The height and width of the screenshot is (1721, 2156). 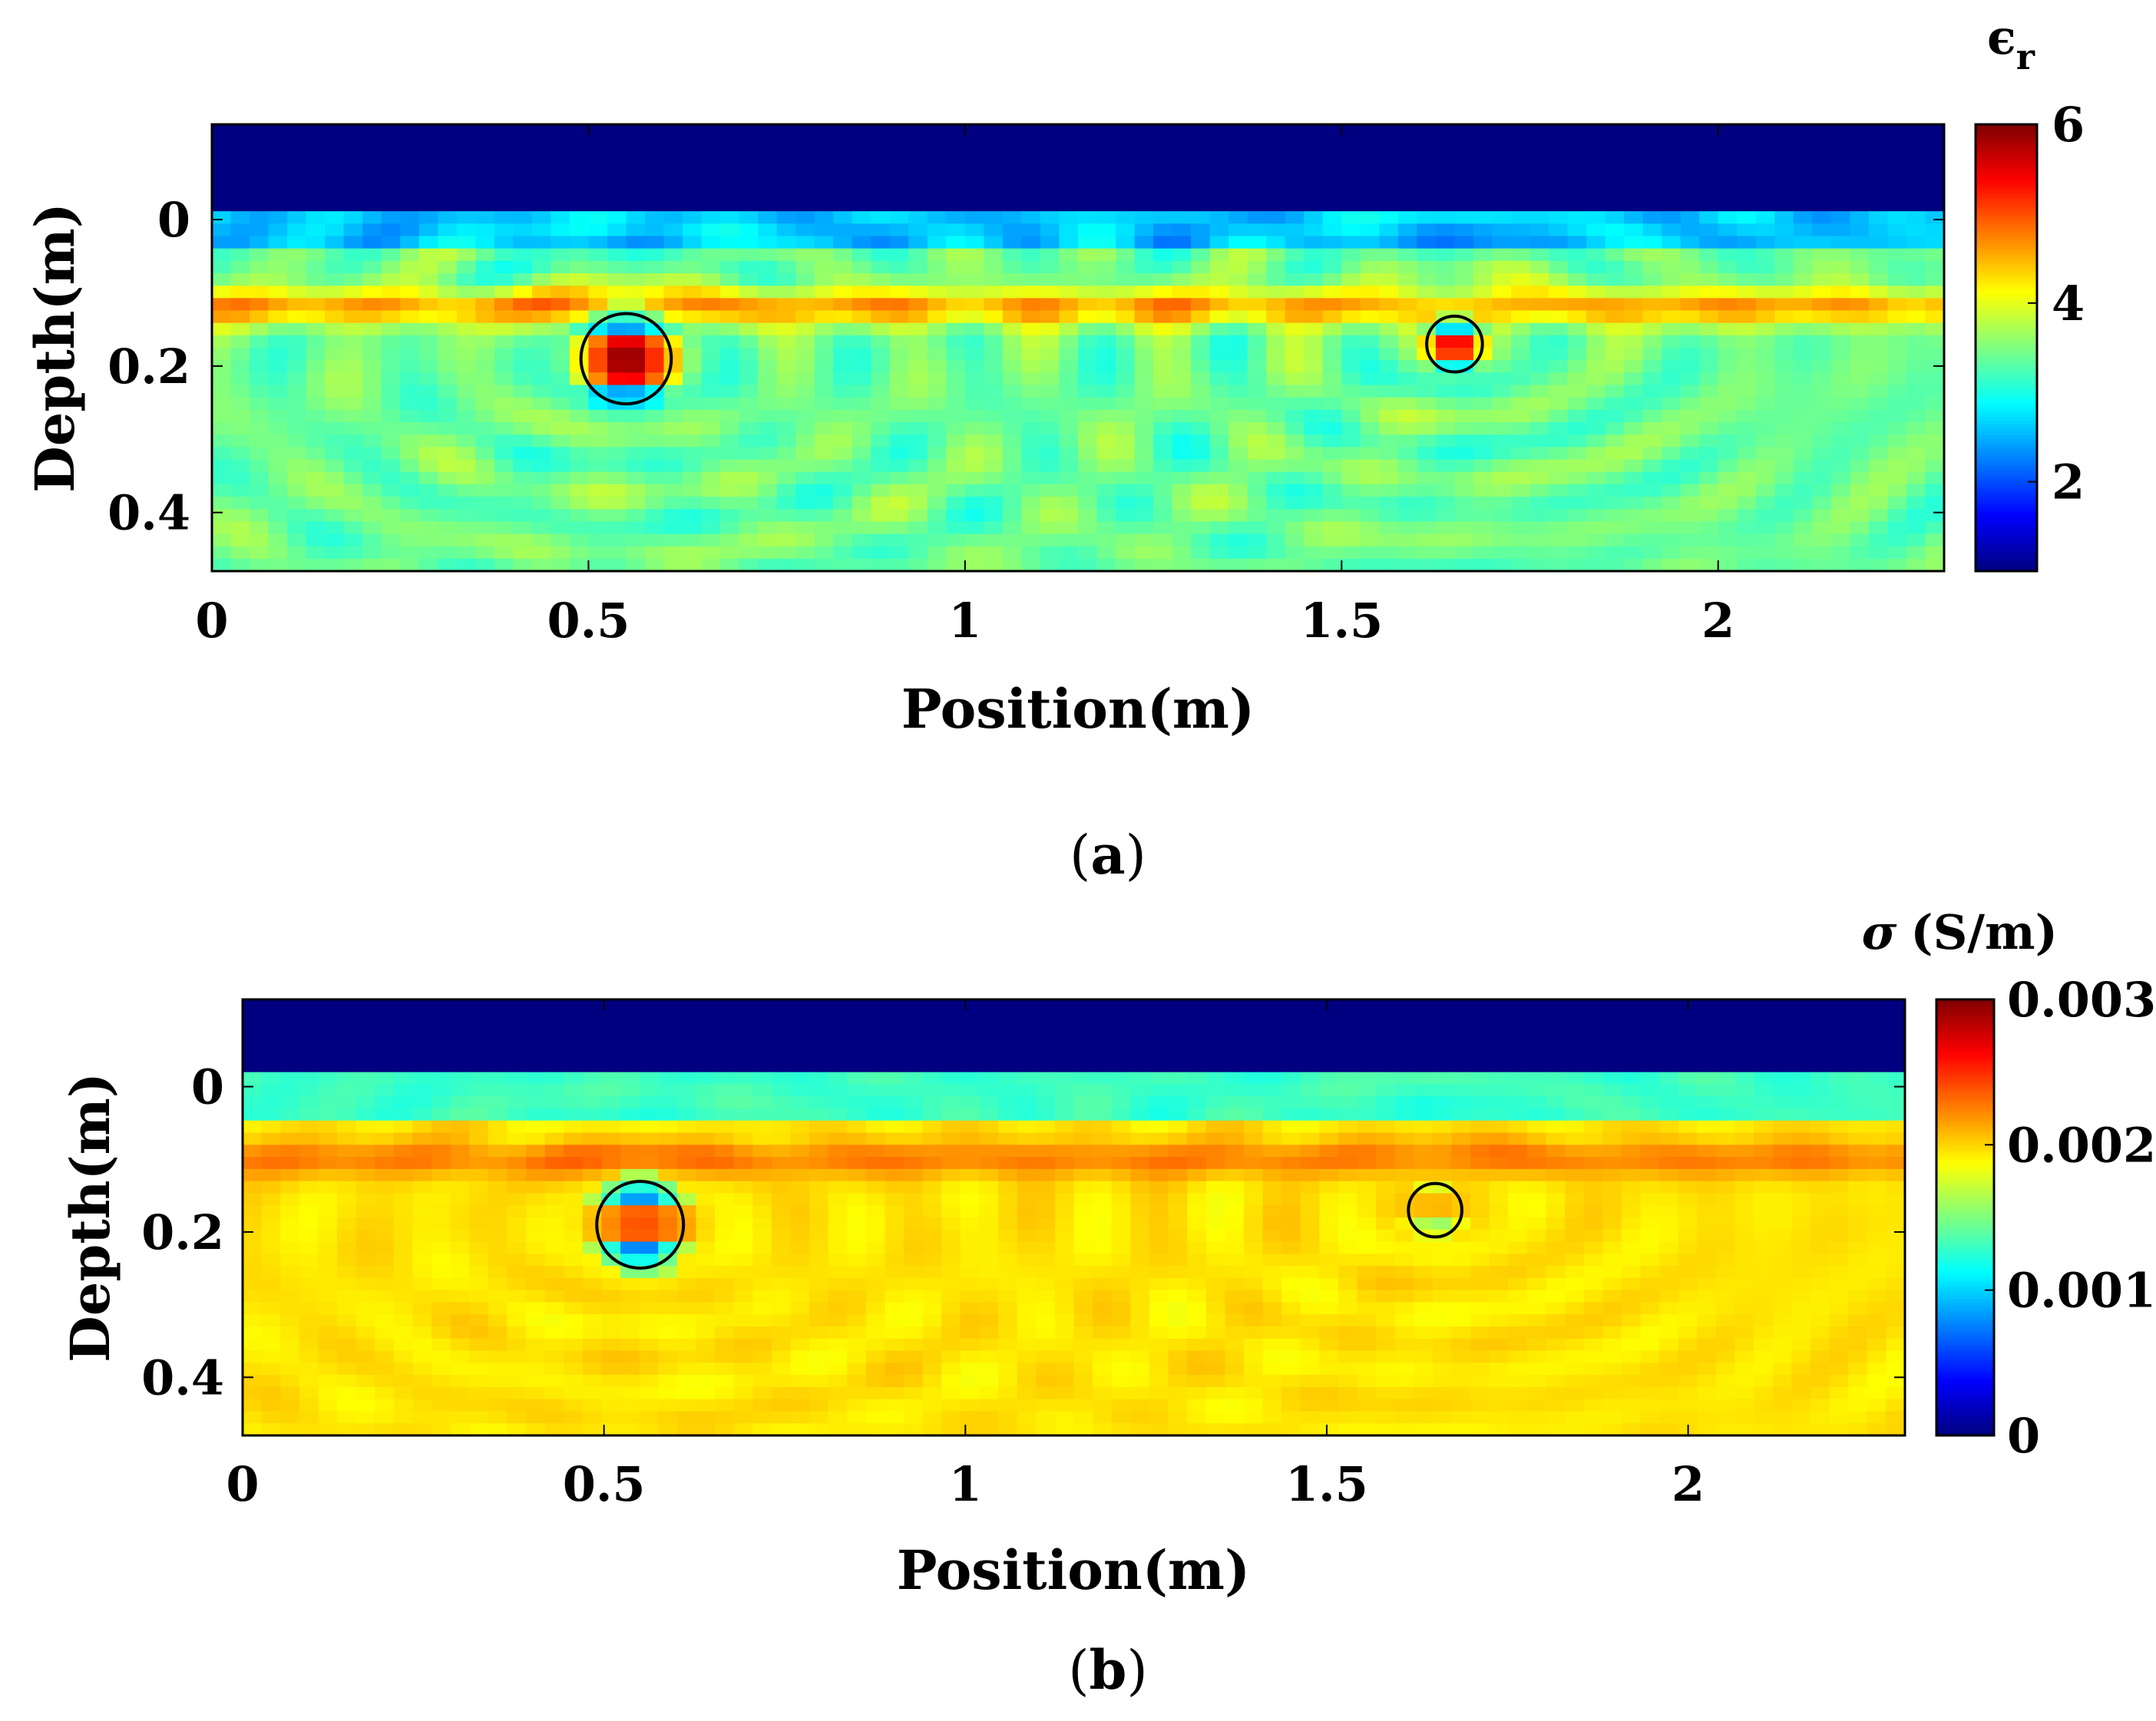 What do you see at coordinates (2007, 238) in the screenshot?
I see `colorbar-segment` at bounding box center [2007, 238].